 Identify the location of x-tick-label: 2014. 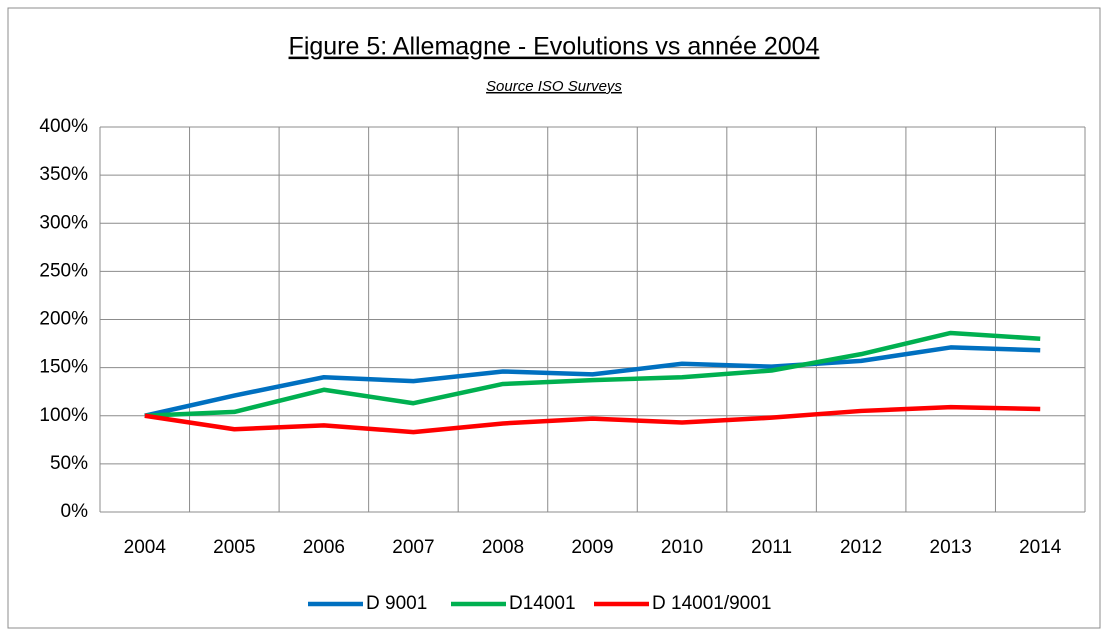
(1040, 547).